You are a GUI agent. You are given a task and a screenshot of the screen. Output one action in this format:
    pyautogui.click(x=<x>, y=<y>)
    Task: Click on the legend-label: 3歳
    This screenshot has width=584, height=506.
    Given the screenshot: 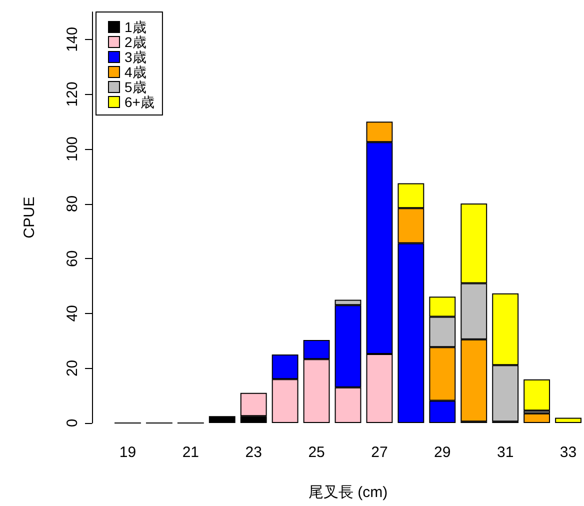 What is the action you would take?
    pyautogui.click(x=135, y=57)
    